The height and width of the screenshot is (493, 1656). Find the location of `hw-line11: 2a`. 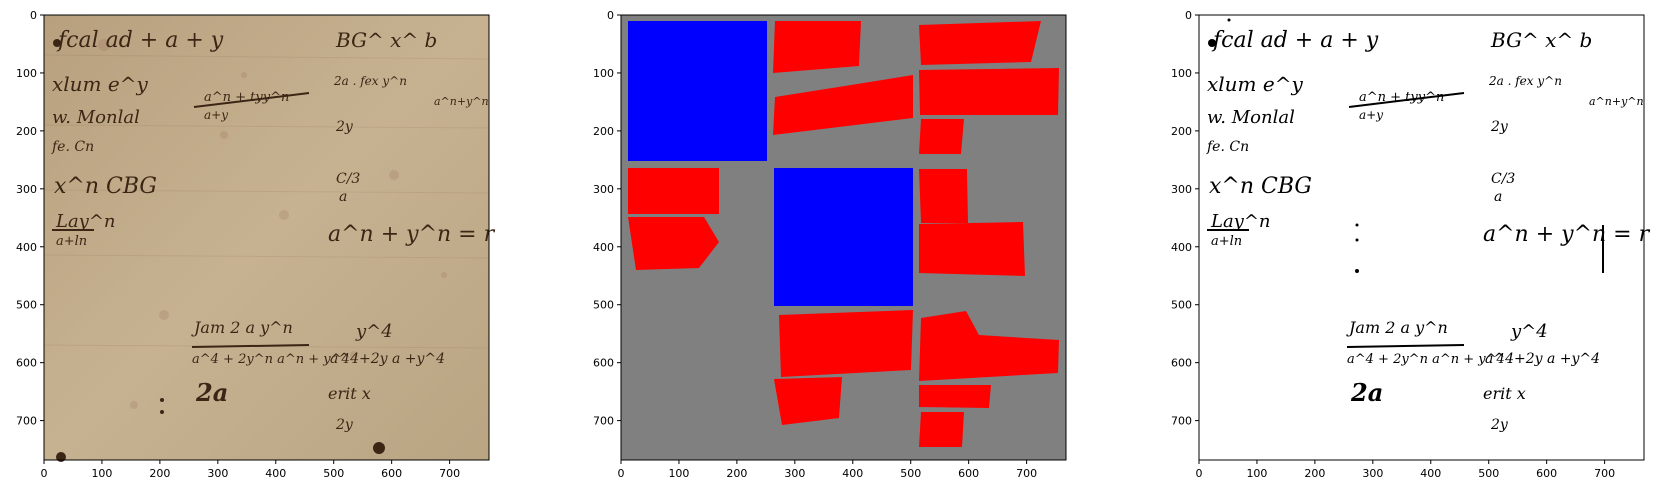

hw-line11: 2a is located at coordinates (211, 392).